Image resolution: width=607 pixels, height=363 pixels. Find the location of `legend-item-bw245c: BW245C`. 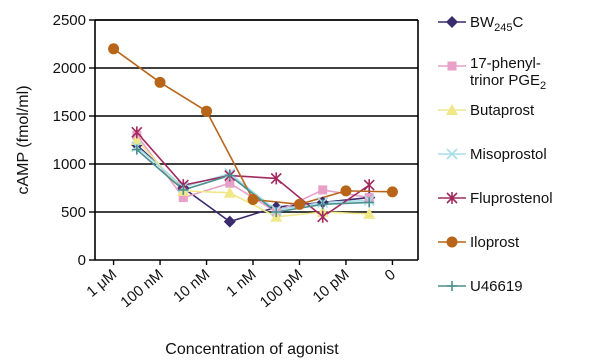

legend-item-bw245c: BW245C is located at coordinates (481, 24).